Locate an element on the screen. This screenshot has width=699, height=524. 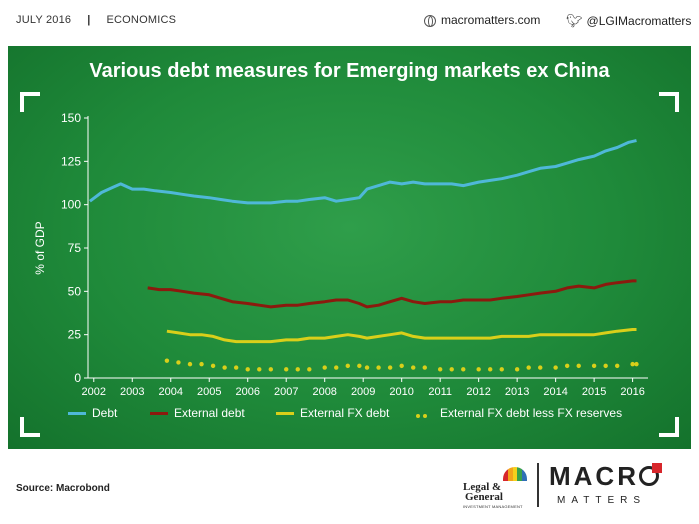
legal-general-logo: Legal & General INVESTMENT MANAGEMENT is located at coordinates (496, 488).